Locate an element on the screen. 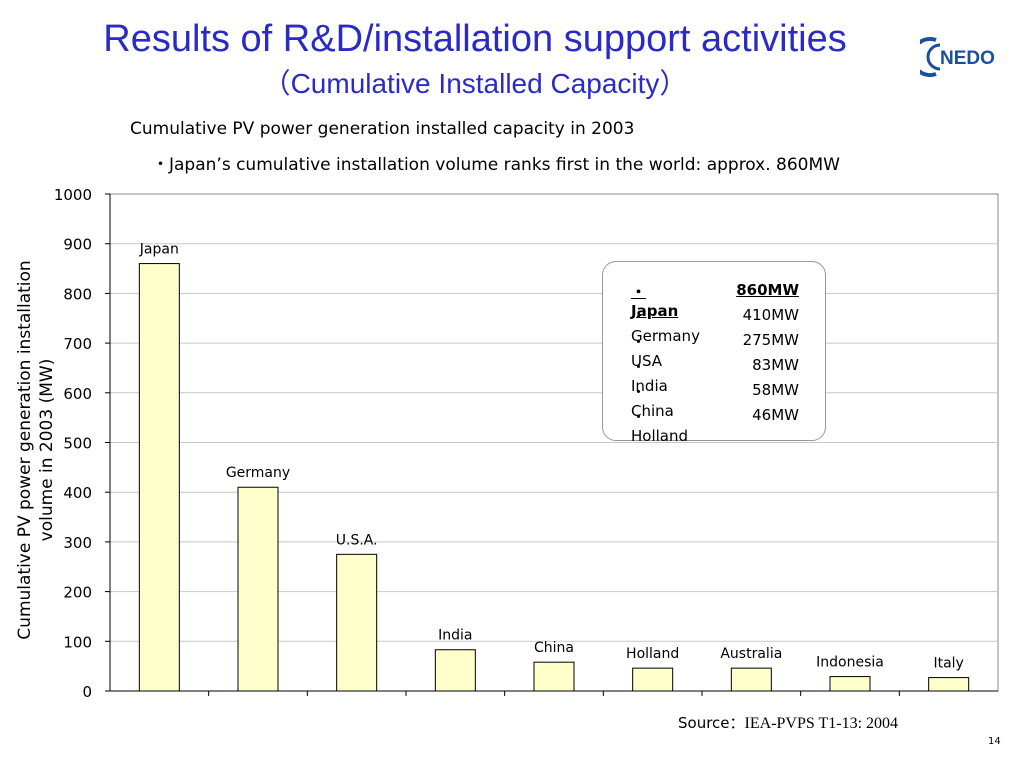 The image size is (1024, 768). bar-holland is located at coordinates (653, 679).